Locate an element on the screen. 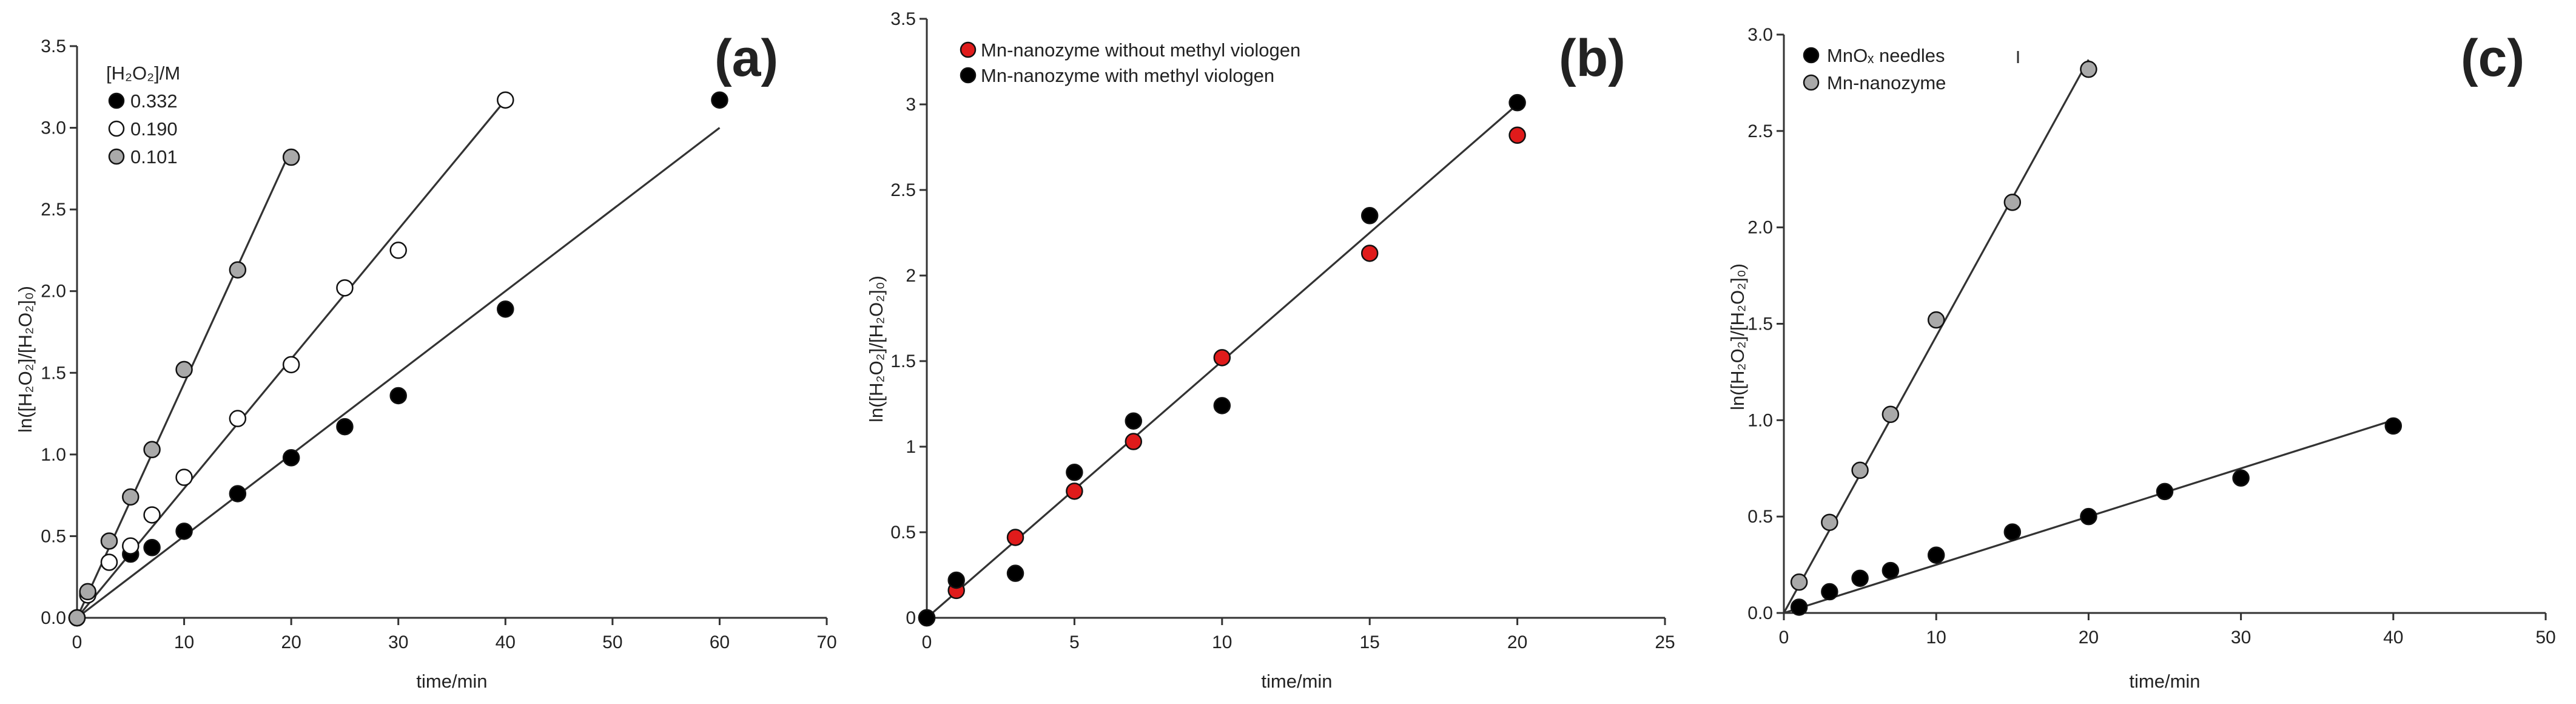 This screenshot has height=704, width=2576. panel-a-x-axis-title: time/min is located at coordinates (451, 681).